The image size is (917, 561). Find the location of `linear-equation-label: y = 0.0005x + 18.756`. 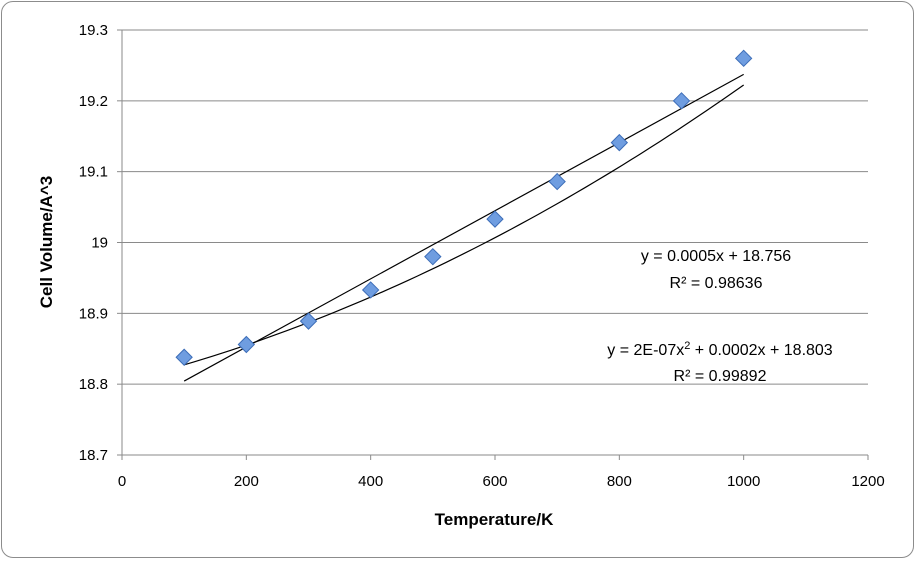

linear-equation-label: y = 0.0005x + 18.756 is located at coordinates (716, 256).